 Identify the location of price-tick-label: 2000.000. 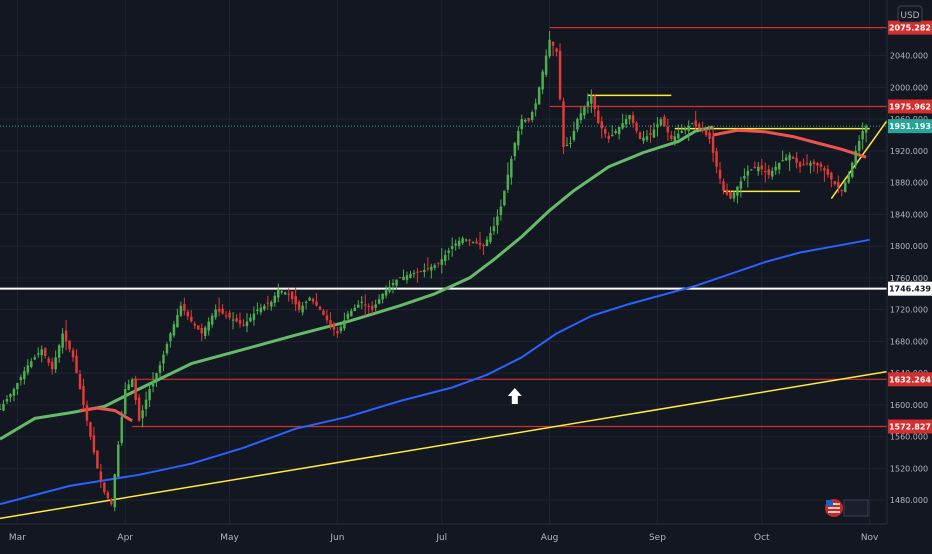
(909, 87).